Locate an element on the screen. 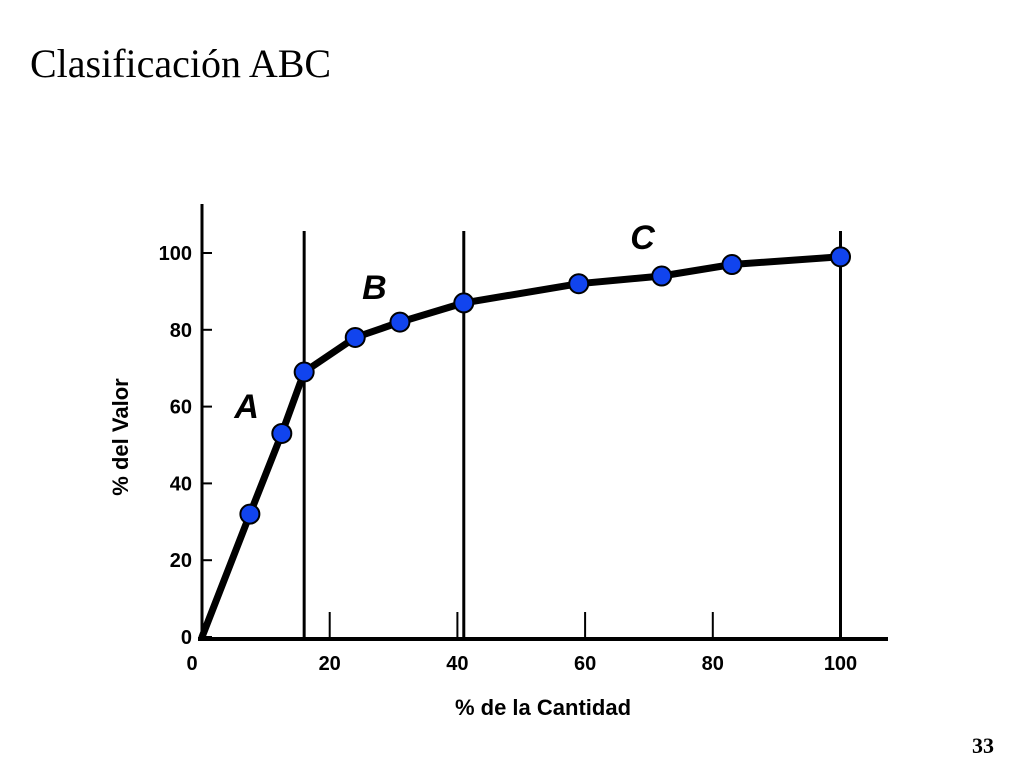 The height and width of the screenshot is (768, 1024). y-axis-title: % del Valor is located at coordinates (120, 437).